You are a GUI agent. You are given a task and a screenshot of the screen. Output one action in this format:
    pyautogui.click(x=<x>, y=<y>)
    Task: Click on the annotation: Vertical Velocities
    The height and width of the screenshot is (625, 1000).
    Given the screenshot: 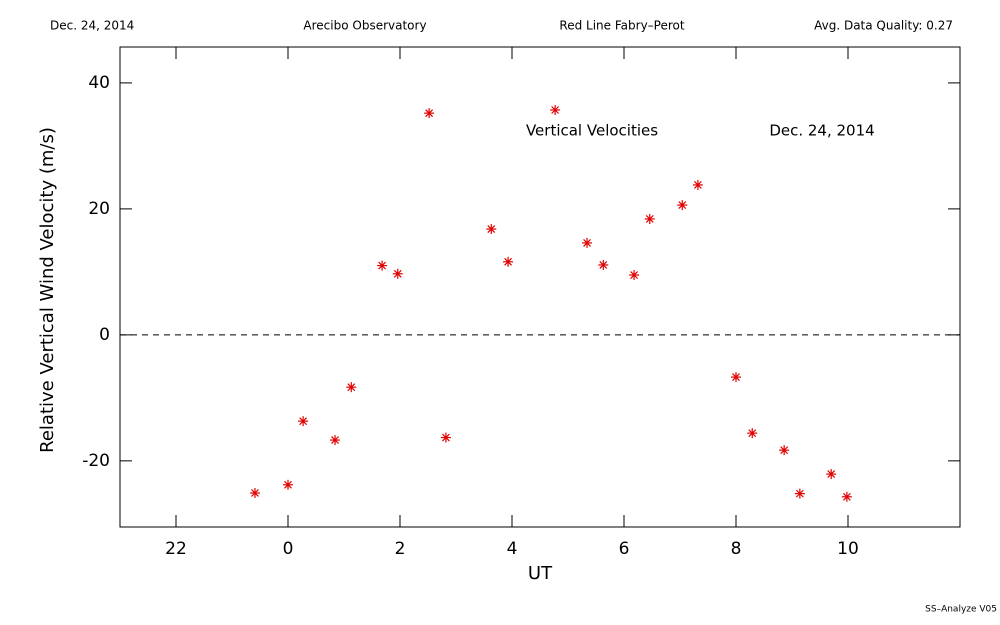 What is the action you would take?
    pyautogui.click(x=592, y=131)
    